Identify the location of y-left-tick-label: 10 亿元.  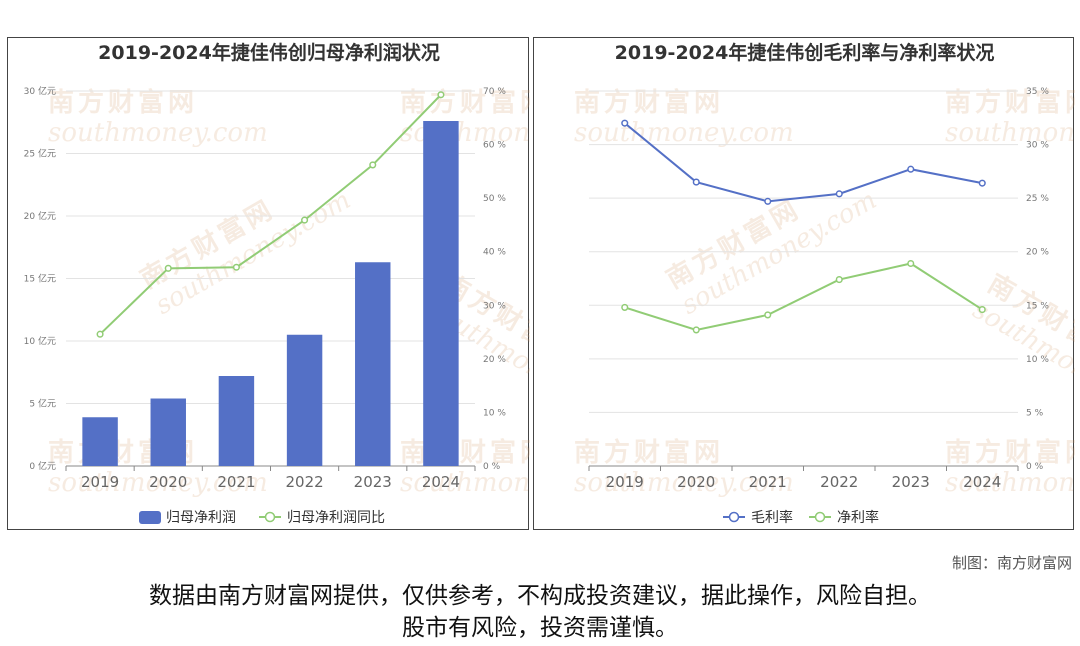
(40, 341).